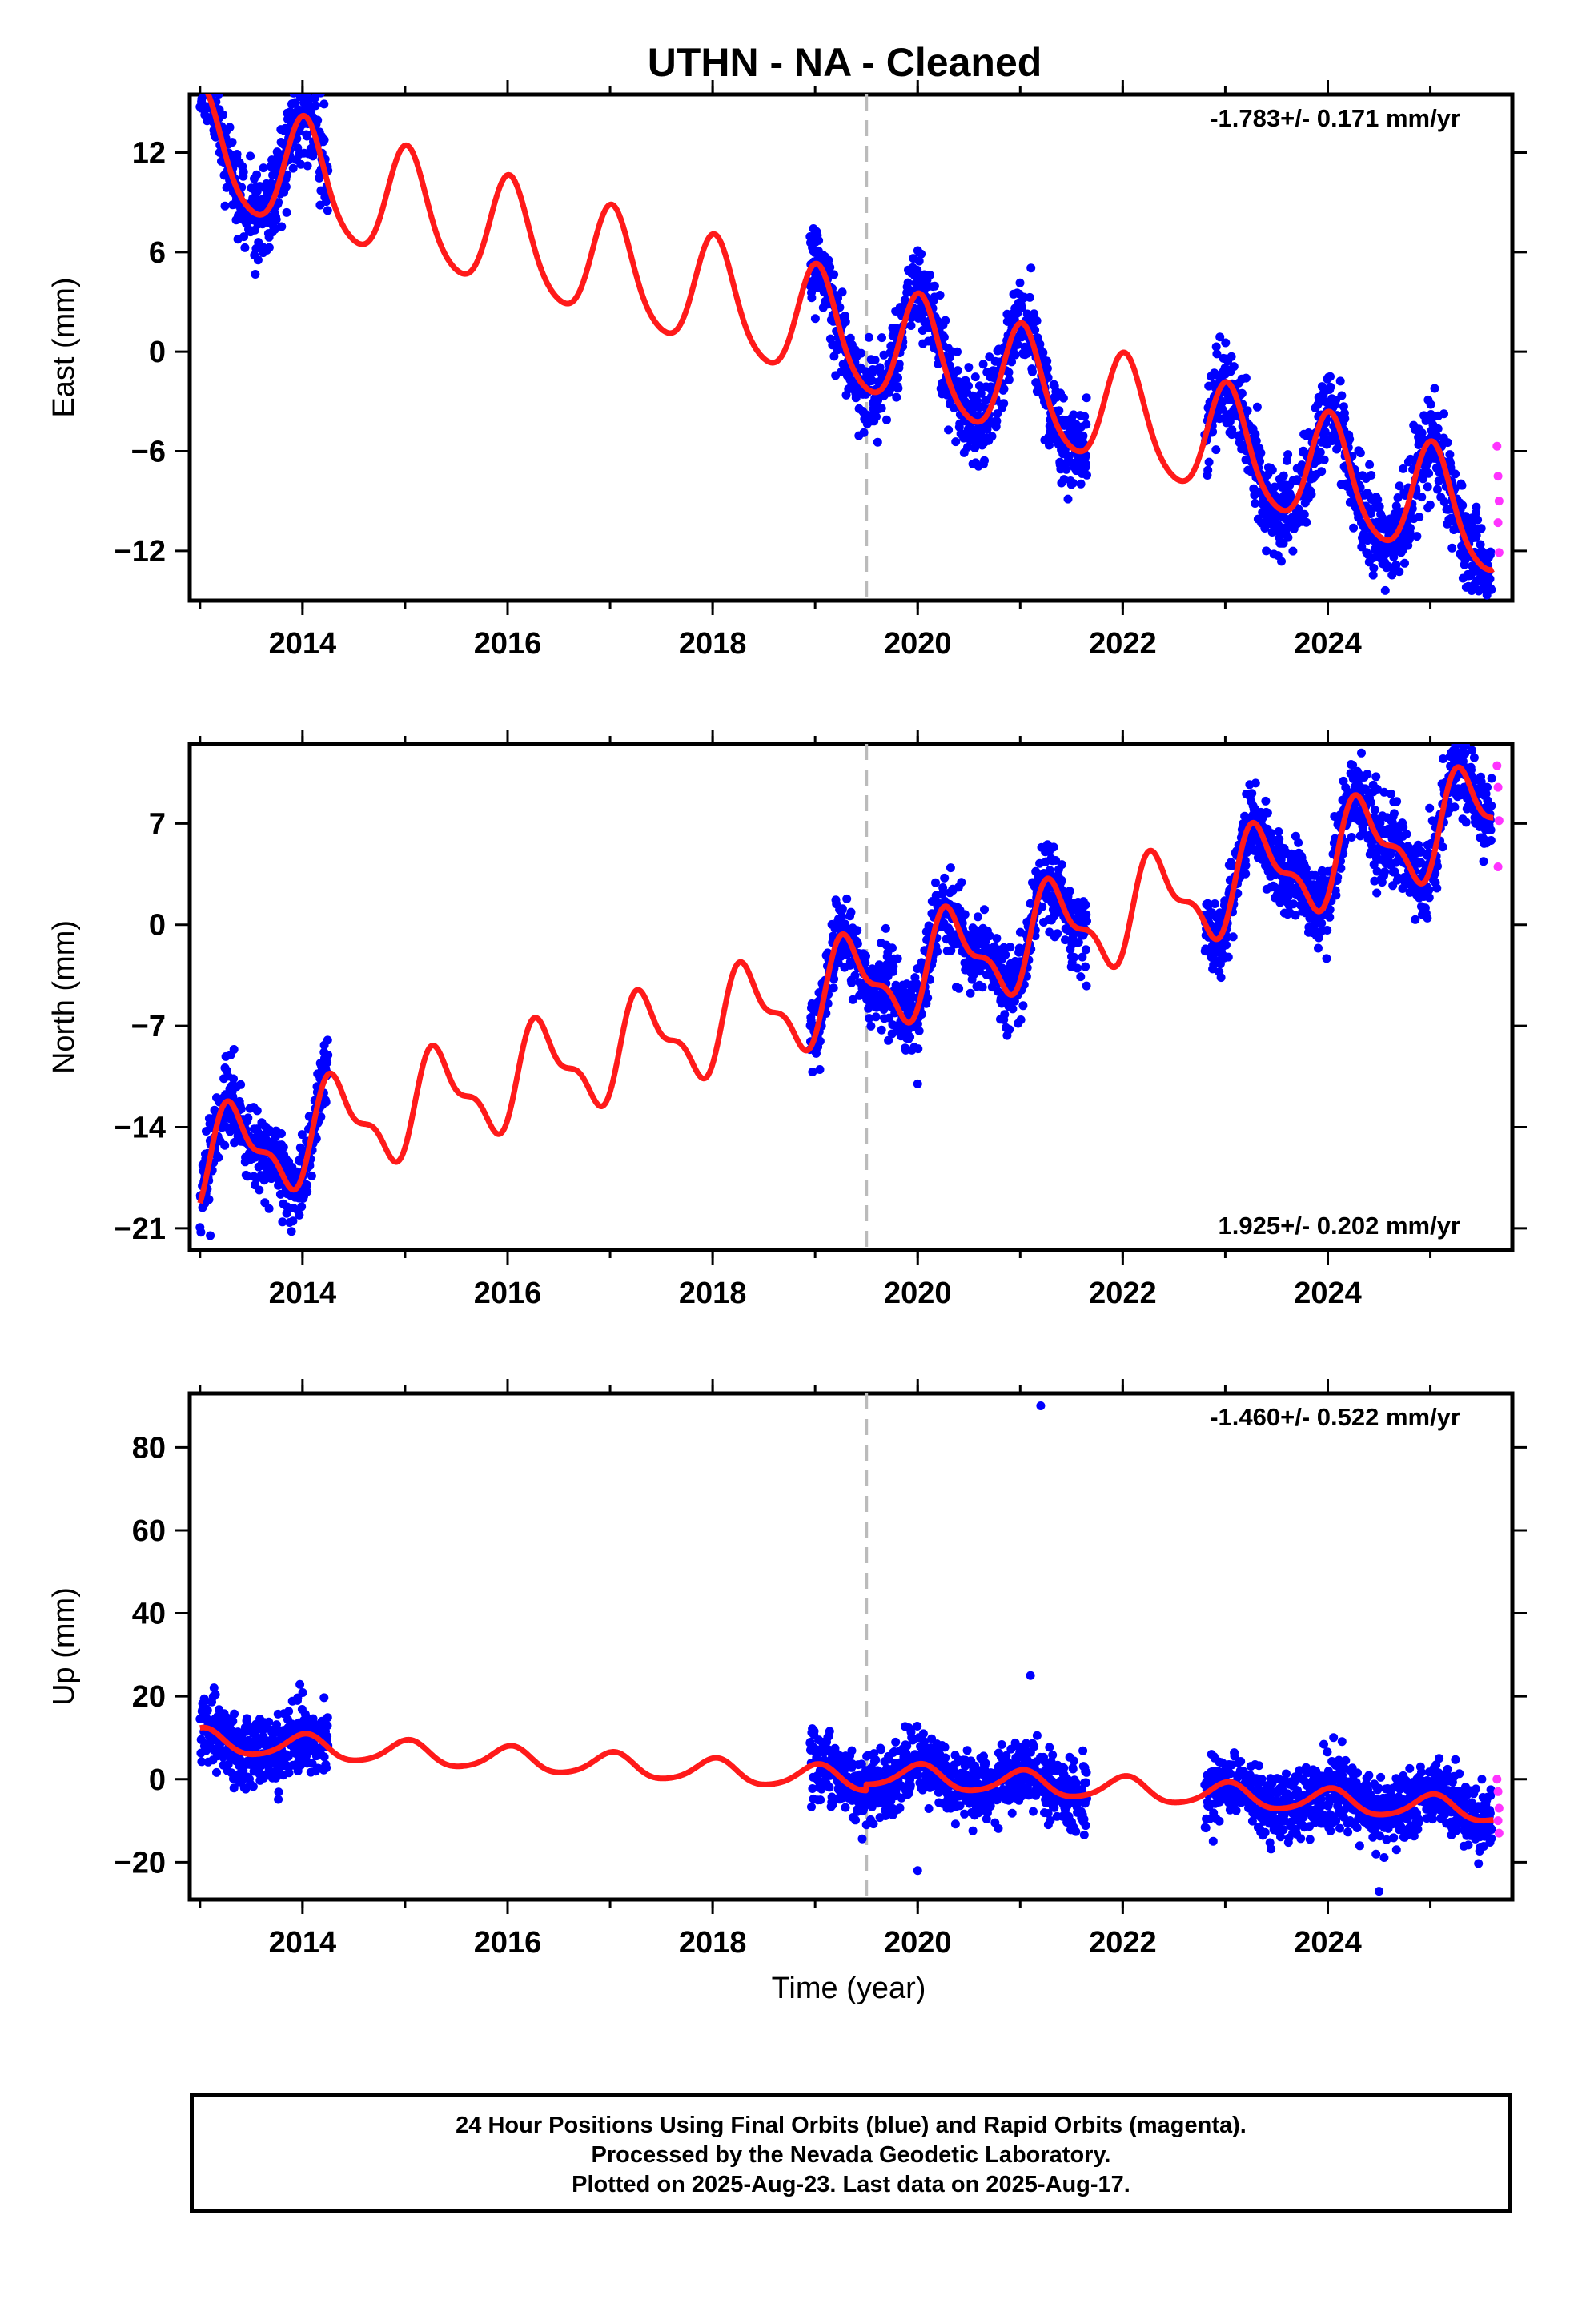 This screenshot has width=1582, height=2324. Describe the element at coordinates (157, 824) in the screenshot. I see `y-tick-label: 7` at that location.